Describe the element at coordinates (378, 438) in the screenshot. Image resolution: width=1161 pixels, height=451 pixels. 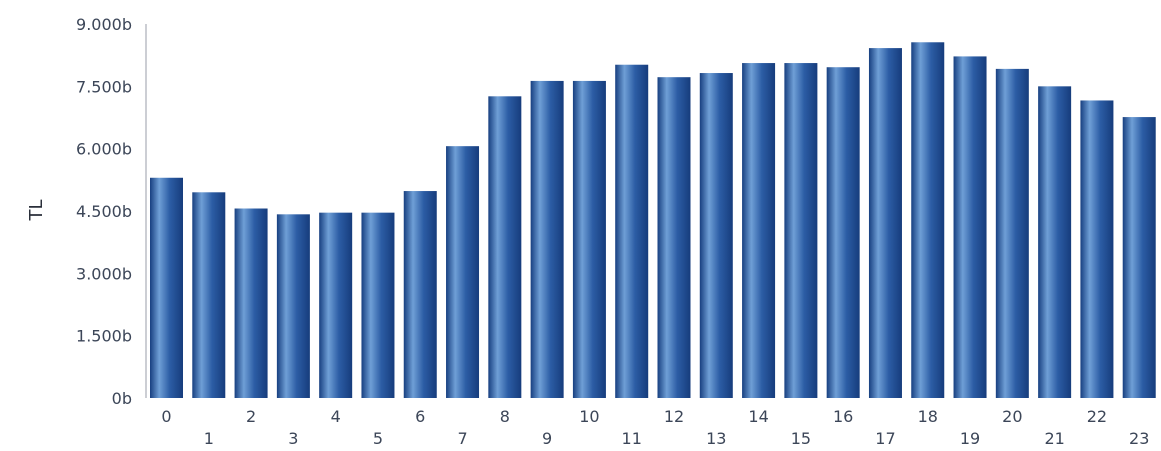
I see `x-tick-label: 5` at that location.